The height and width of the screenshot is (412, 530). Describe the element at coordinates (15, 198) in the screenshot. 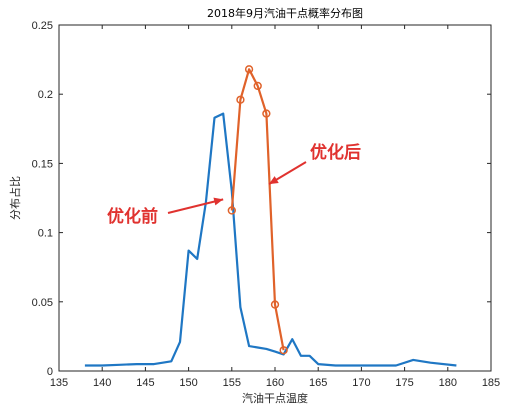

I see `y-axis-label: 分布占比` at that location.